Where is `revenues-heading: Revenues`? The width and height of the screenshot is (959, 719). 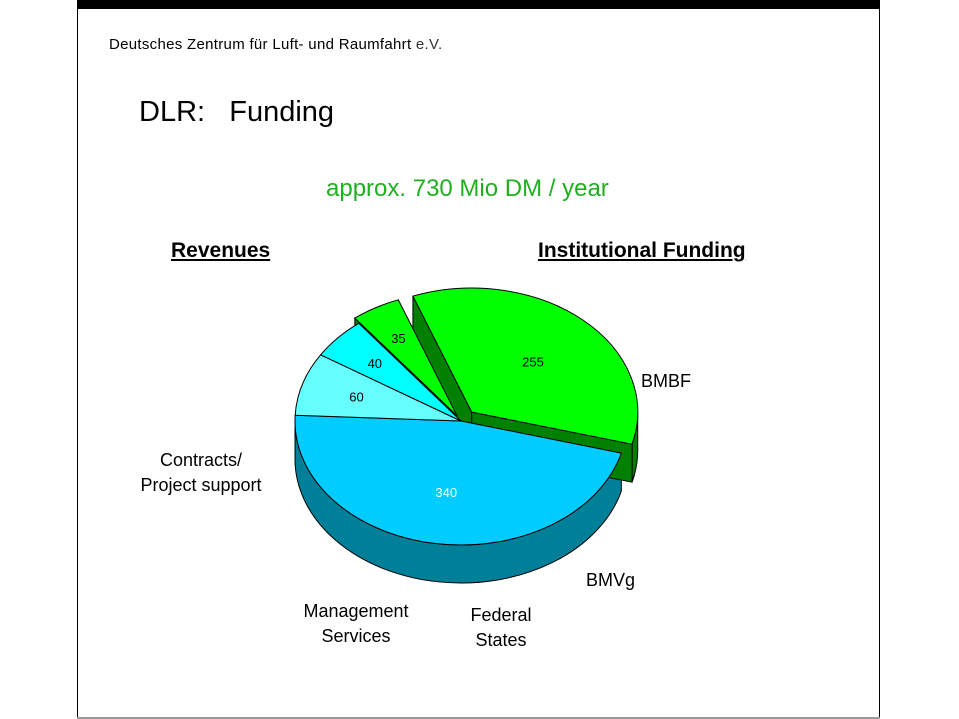
revenues-heading: Revenues is located at coordinates (221, 250).